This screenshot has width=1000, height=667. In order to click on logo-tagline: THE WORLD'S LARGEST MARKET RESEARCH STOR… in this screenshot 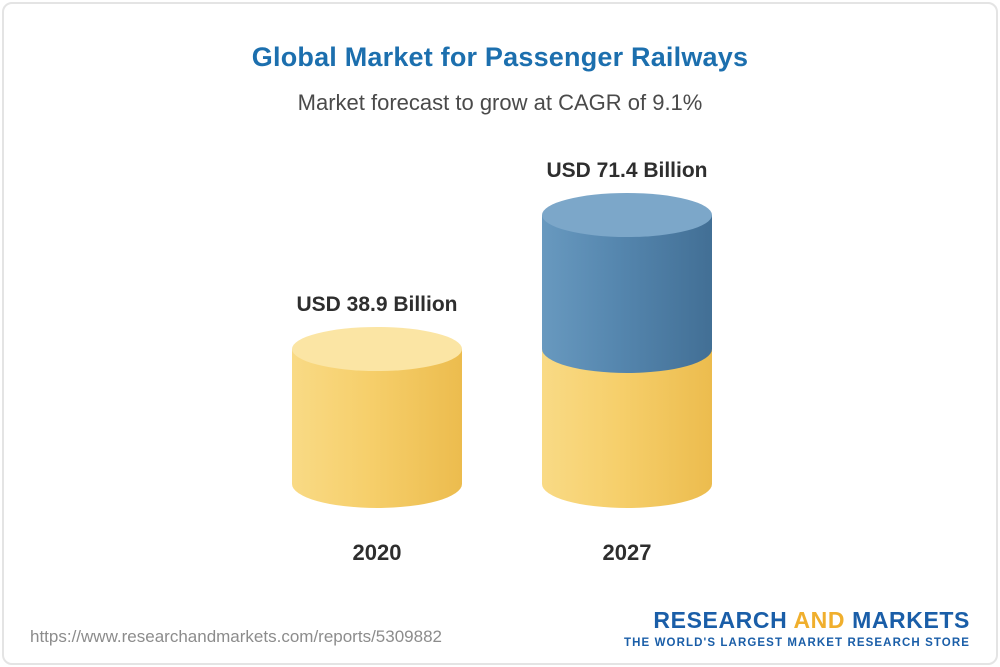, I will do `click(797, 643)`.